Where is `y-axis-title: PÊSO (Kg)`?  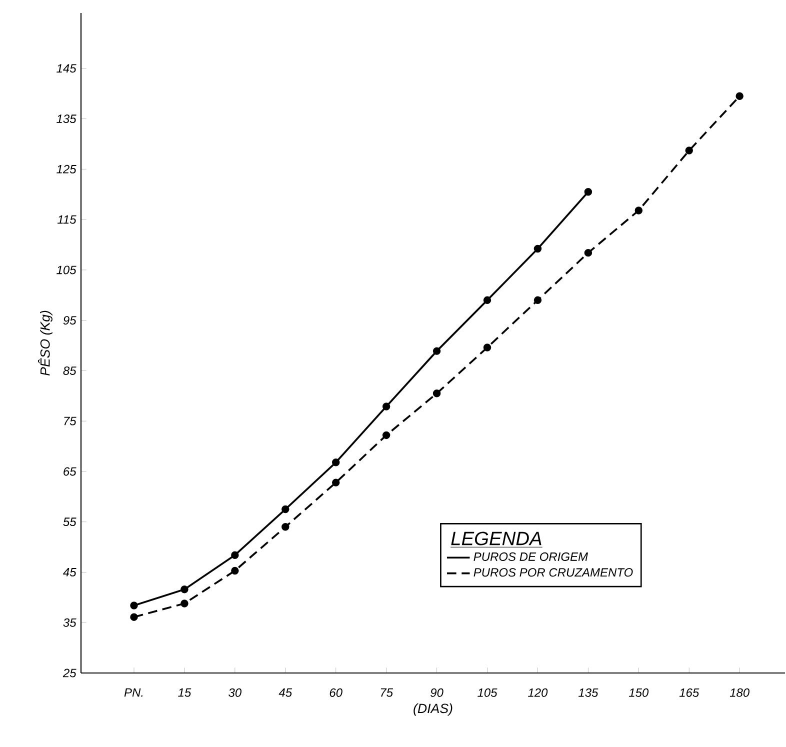 y-axis-title: PÊSO (Kg) is located at coordinates (45, 343).